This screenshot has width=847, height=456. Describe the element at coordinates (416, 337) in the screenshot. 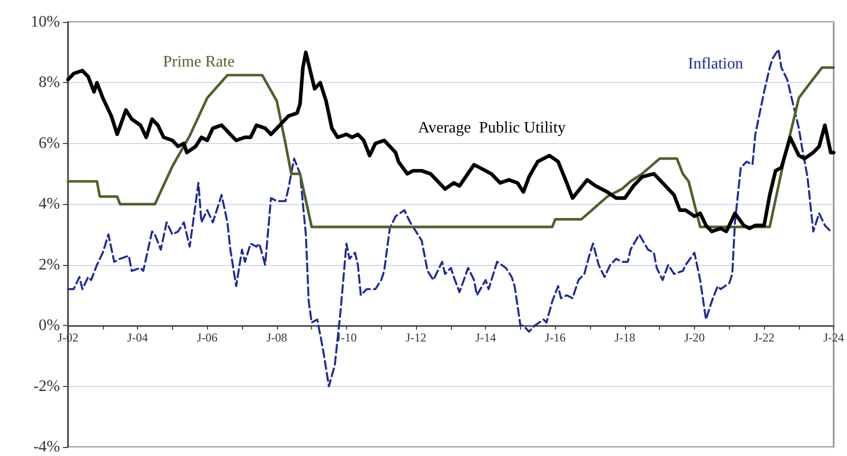

I see `x-tick-label: J-12` at that location.